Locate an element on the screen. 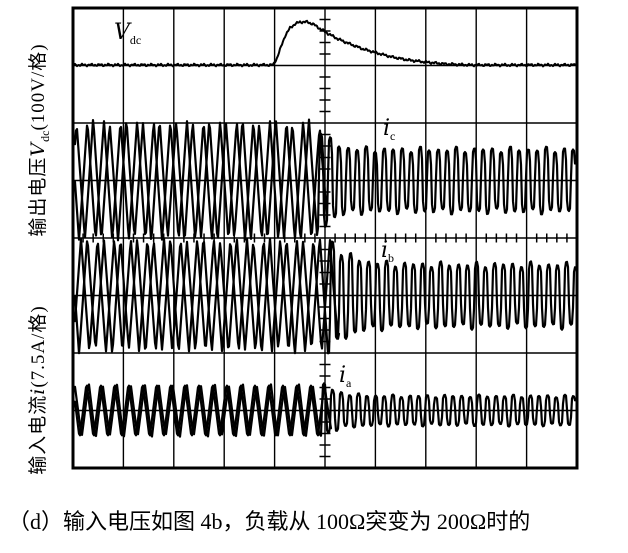 The image size is (628, 553). axis-label-scale: (100V/格) is located at coordinates (39, 87).